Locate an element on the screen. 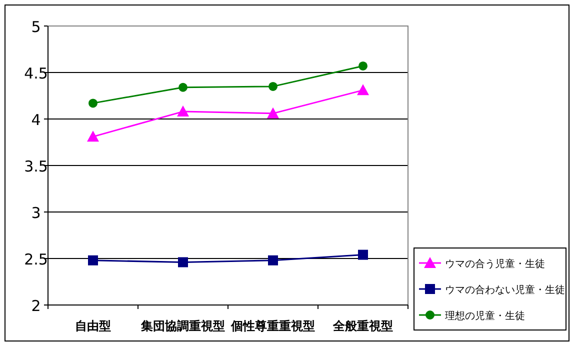 This screenshot has height=348, width=574. y-tick-label: 2.5 is located at coordinates (36, 259).